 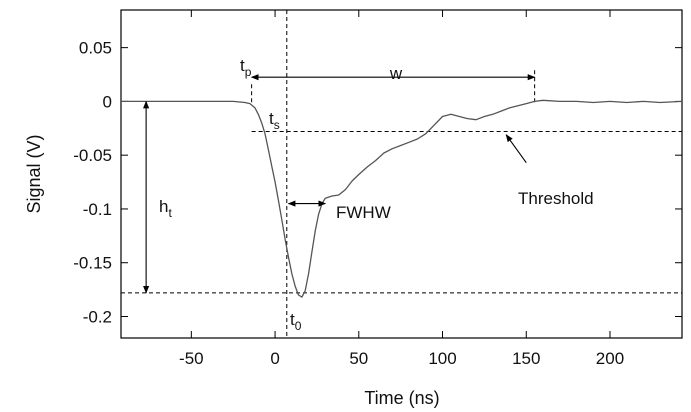 I want to click on ts-label: ts, so click(x=274, y=120).